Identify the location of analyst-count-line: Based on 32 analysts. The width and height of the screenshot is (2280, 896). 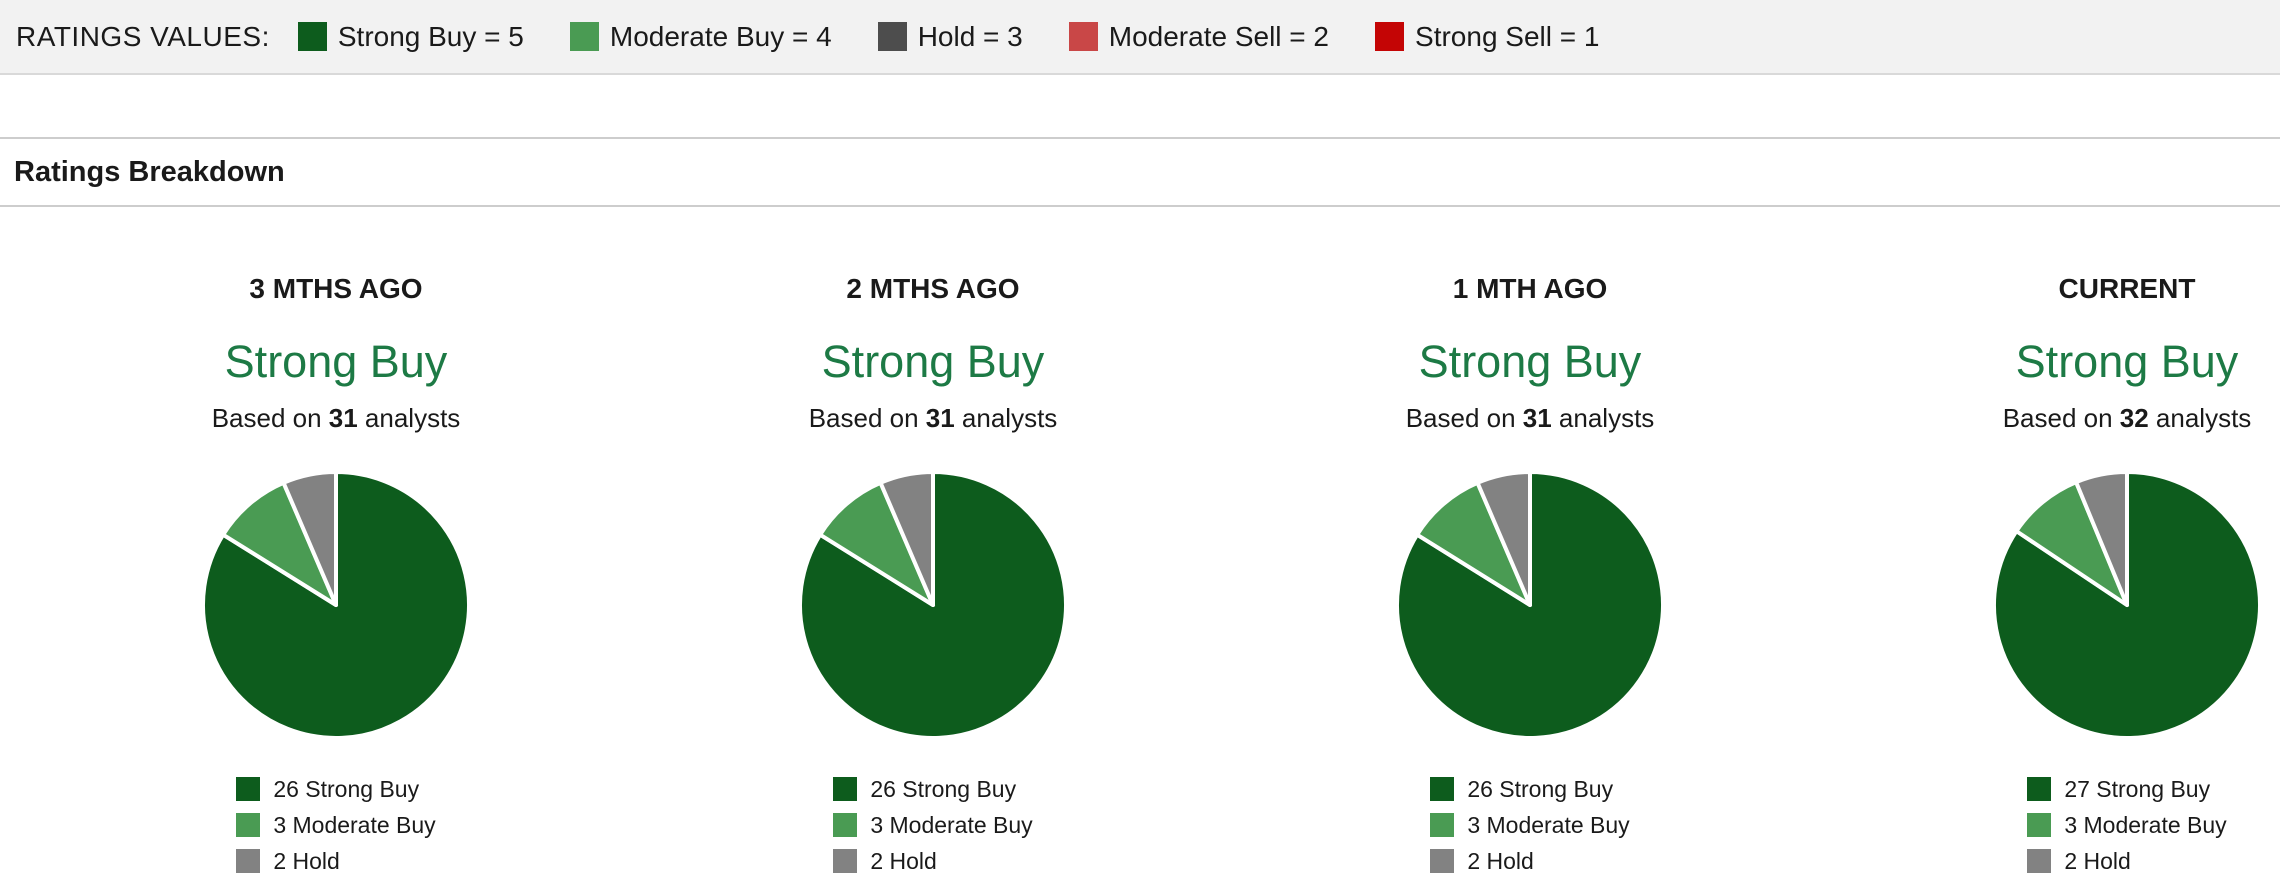
(2127, 418).